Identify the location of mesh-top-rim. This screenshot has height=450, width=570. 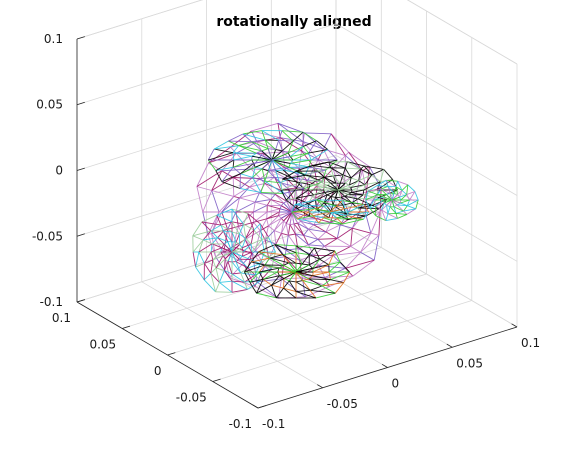
(272, 162).